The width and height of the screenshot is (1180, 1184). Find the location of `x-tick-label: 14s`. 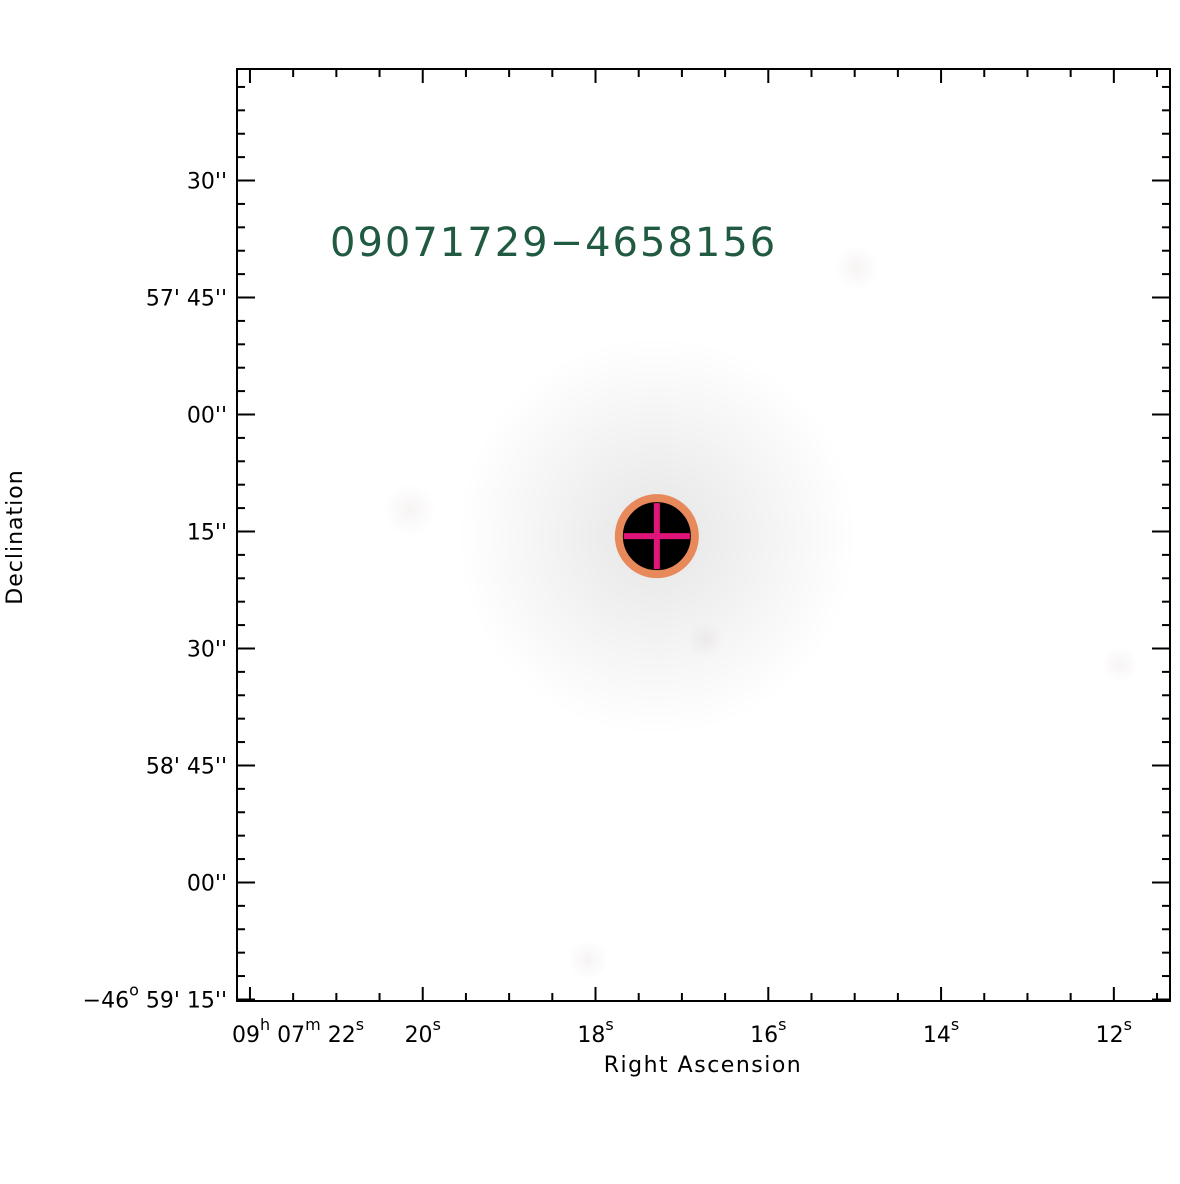

x-tick-label: 14s is located at coordinates (941, 1031).